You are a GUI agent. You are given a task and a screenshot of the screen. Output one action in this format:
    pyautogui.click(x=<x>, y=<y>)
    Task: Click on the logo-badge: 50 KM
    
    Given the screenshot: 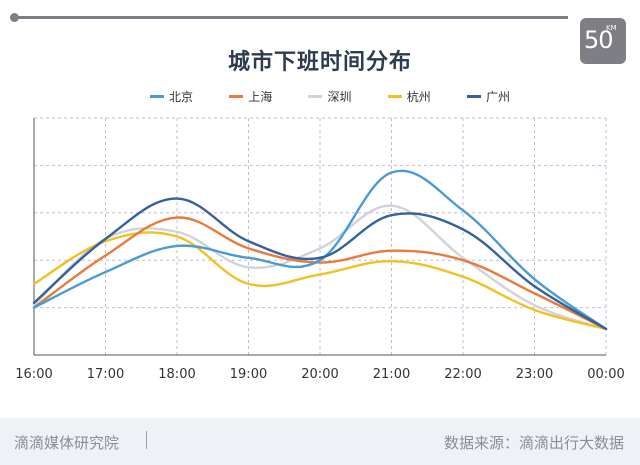 What is the action you would take?
    pyautogui.click(x=603, y=41)
    